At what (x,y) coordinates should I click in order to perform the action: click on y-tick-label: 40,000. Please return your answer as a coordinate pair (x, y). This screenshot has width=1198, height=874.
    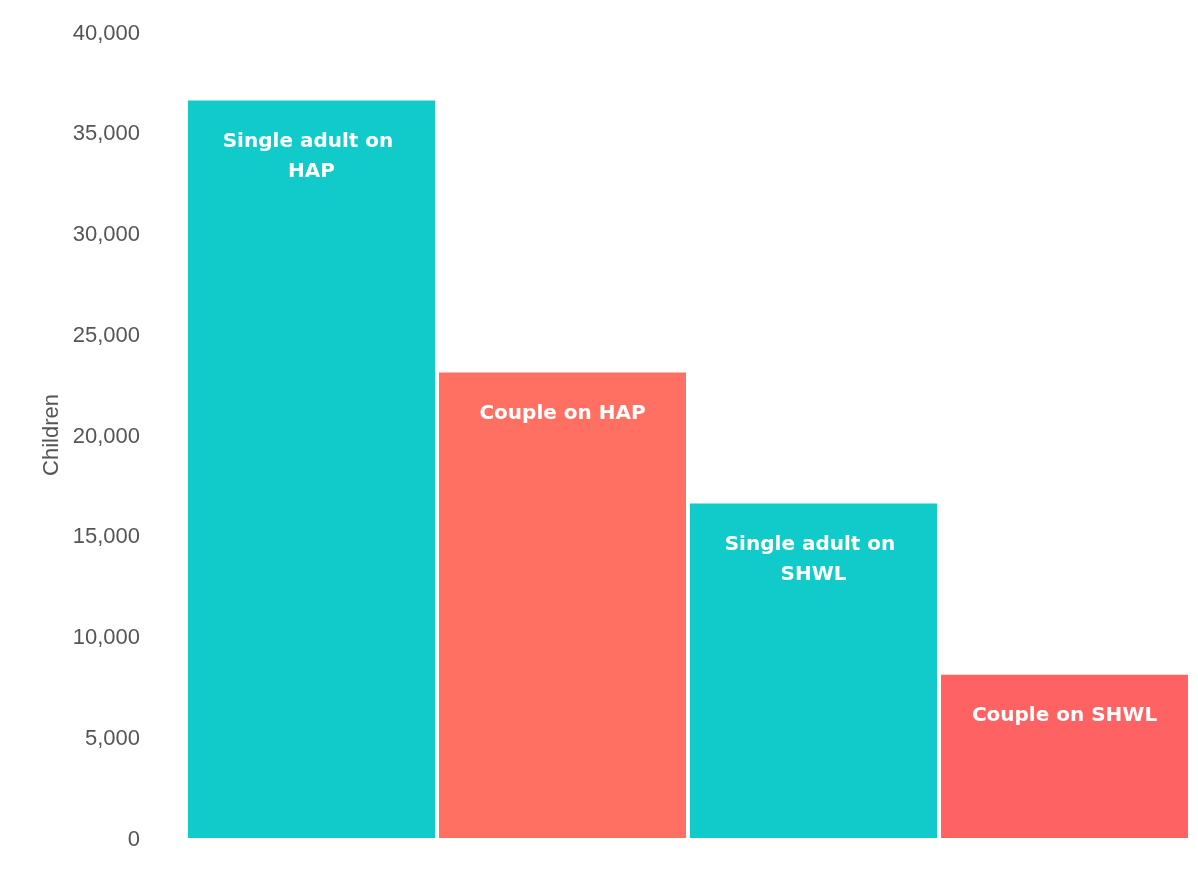
    Looking at the image, I should click on (106, 32).